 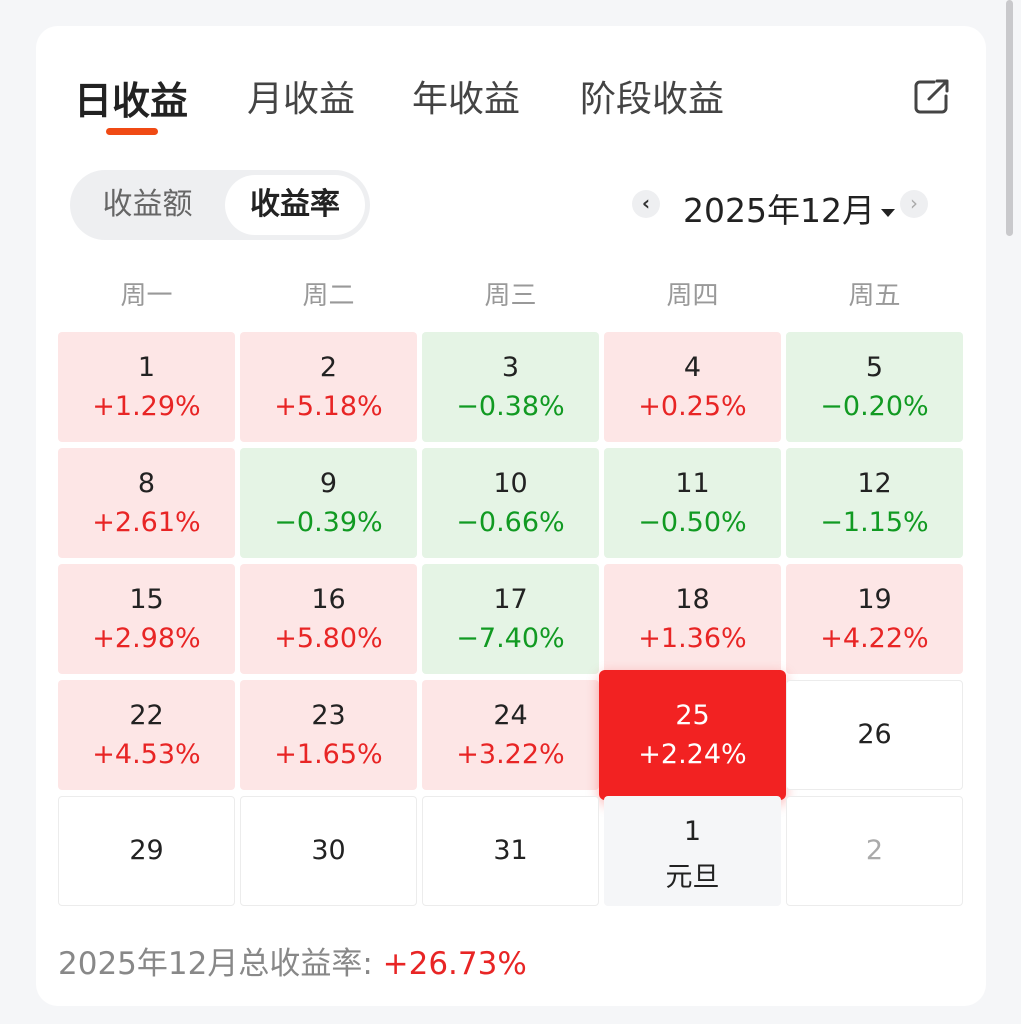 I want to click on day-return-rate: +1.36%, so click(x=692, y=638).